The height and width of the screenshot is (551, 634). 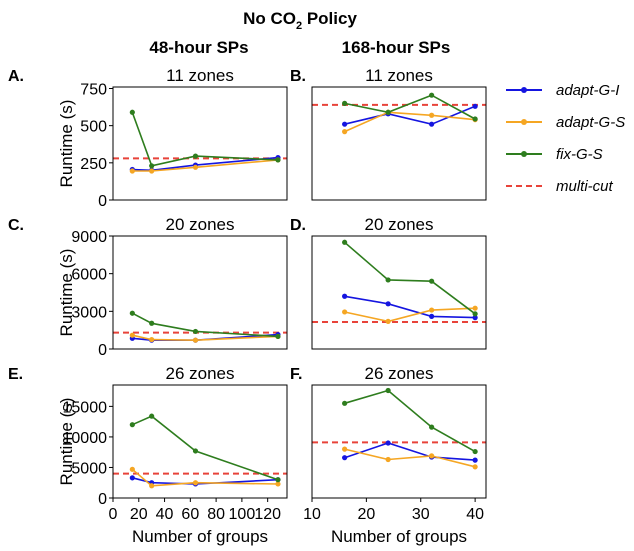 I want to click on y-tick-label: 6000, so click(x=89, y=275).